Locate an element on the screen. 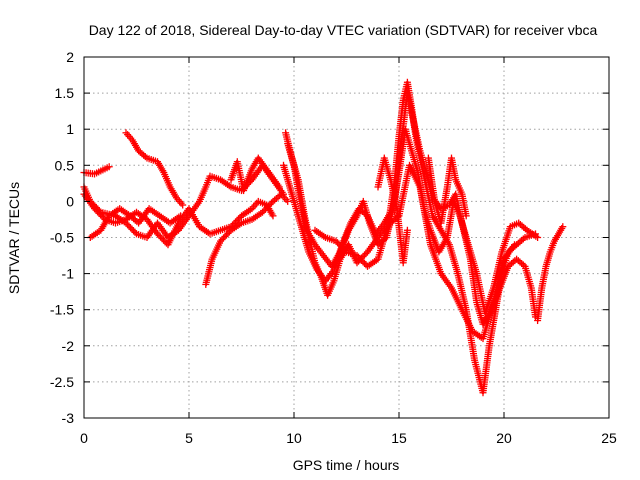 This screenshot has width=640, height=480. y-tick-label: 2 is located at coordinates (70, 57).